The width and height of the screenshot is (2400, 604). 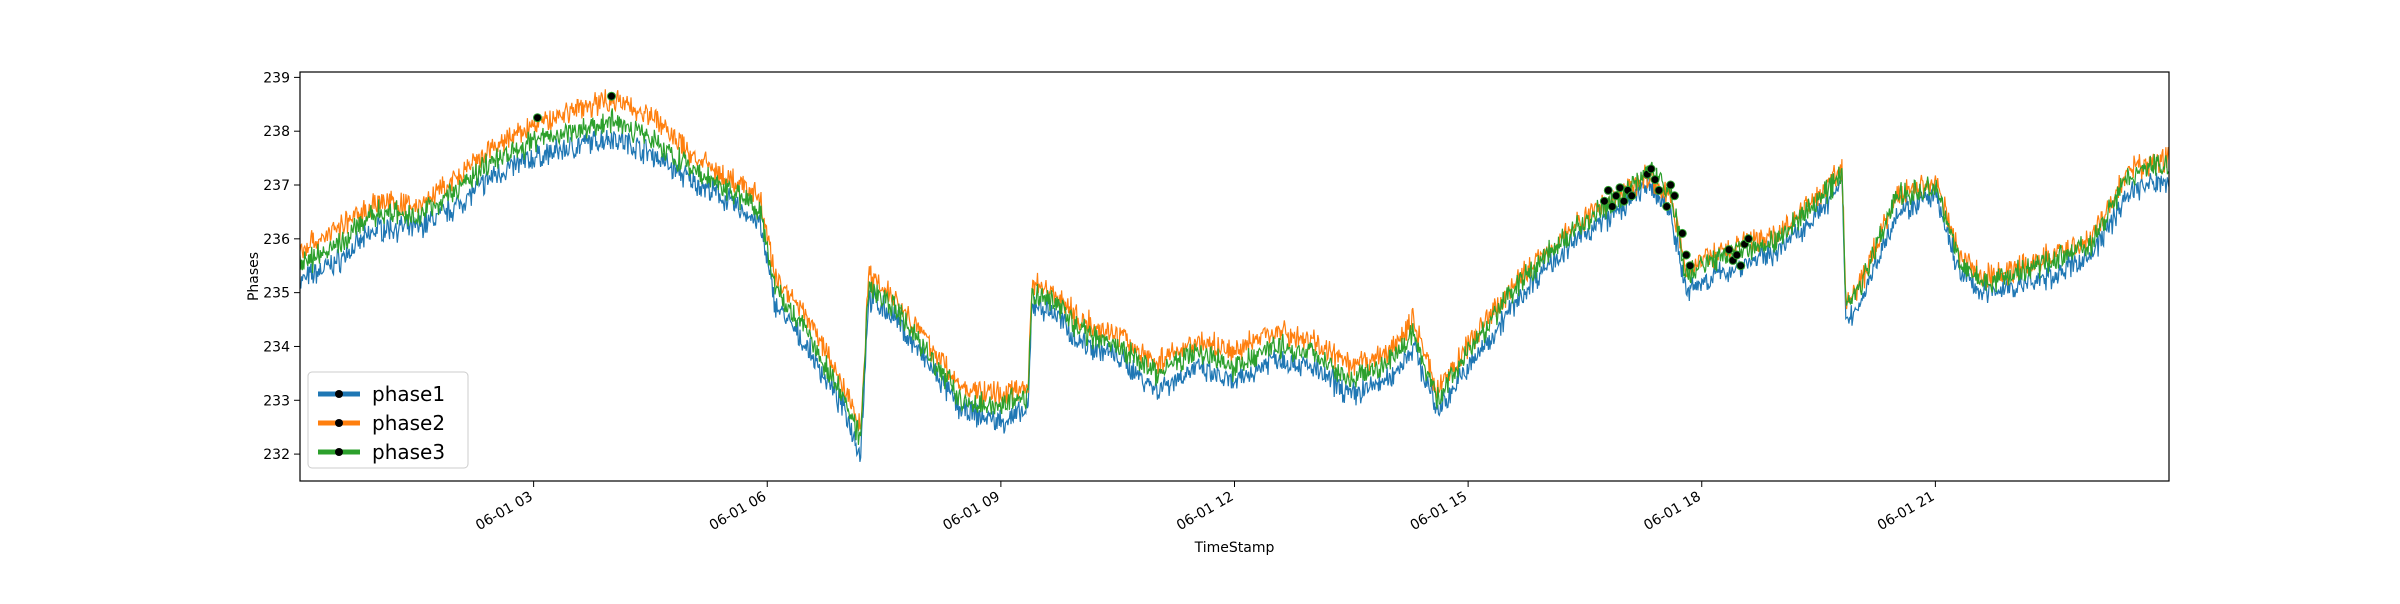 What do you see at coordinates (276, 401) in the screenshot?
I see `y-tick-label: 233` at bounding box center [276, 401].